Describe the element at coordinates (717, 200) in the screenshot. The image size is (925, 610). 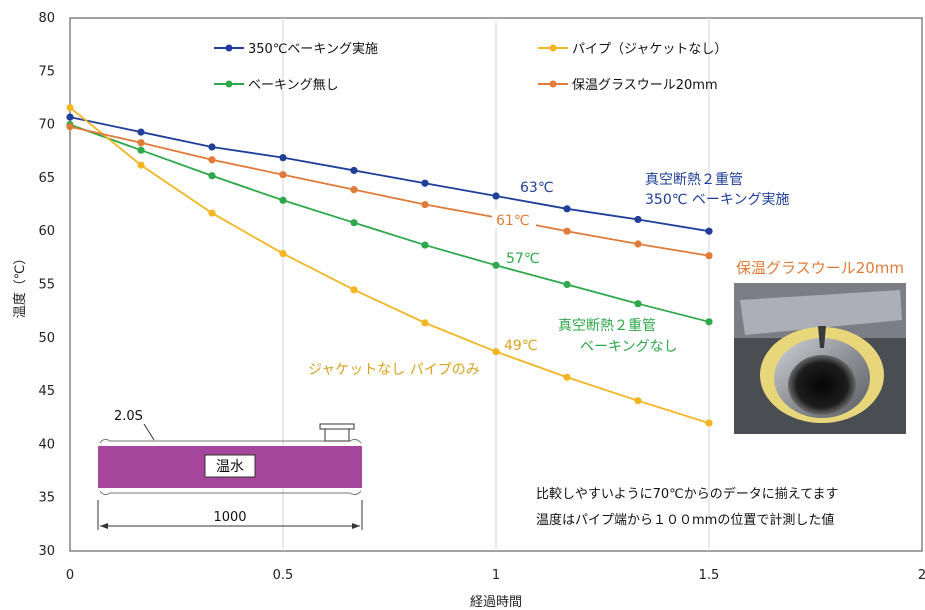
I see `label-baking-line2: 350℃ ベーキング実施` at that location.